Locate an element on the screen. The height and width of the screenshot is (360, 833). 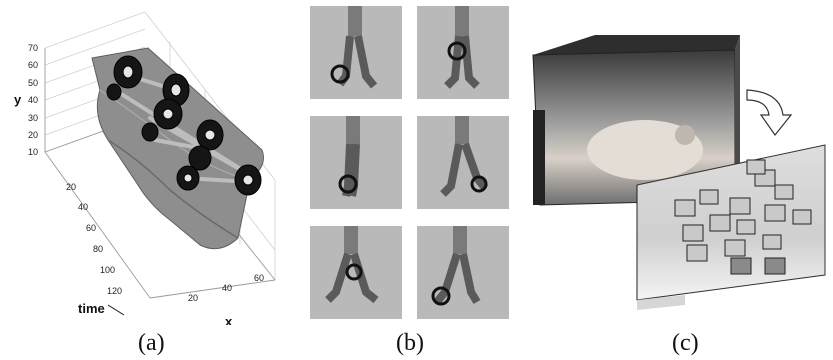
caption-c: (c) is located at coordinates (685, 343).